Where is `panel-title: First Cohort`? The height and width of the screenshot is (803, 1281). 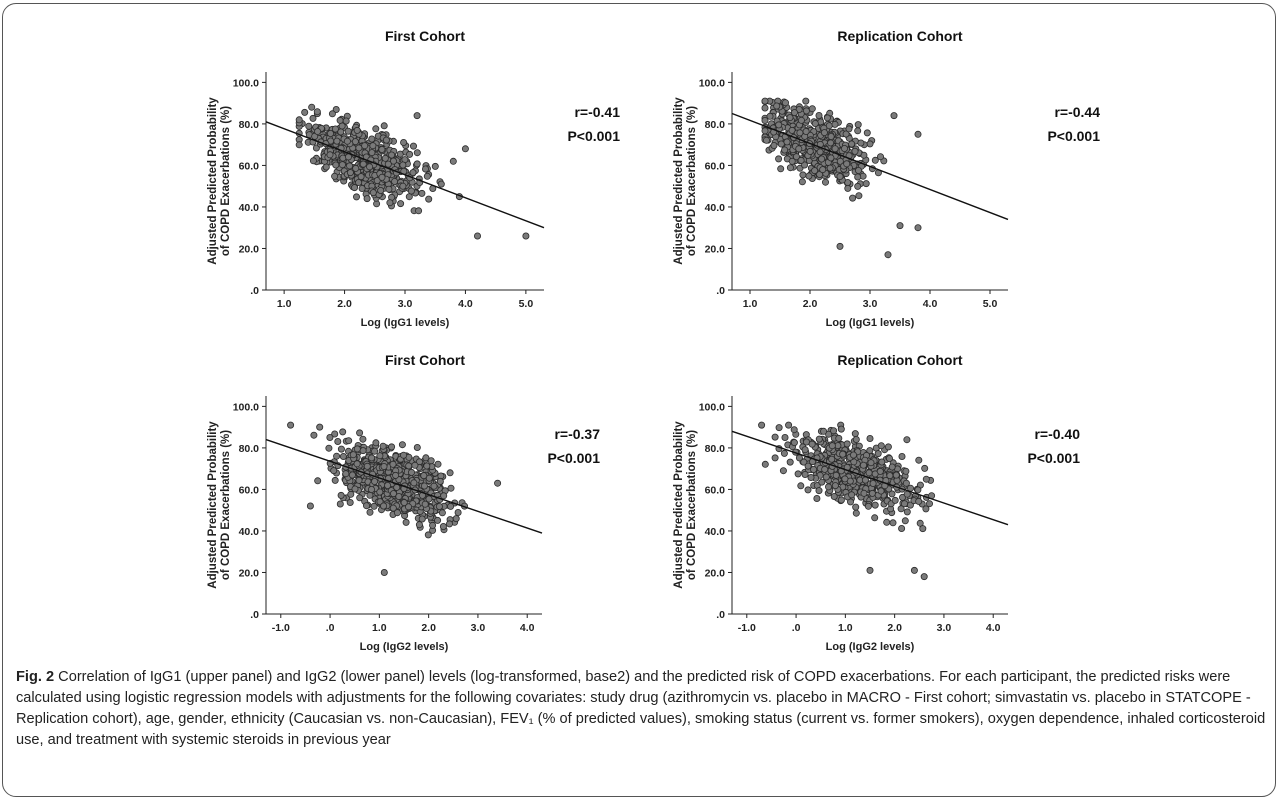 panel-title: First Cohort is located at coordinates (425, 360).